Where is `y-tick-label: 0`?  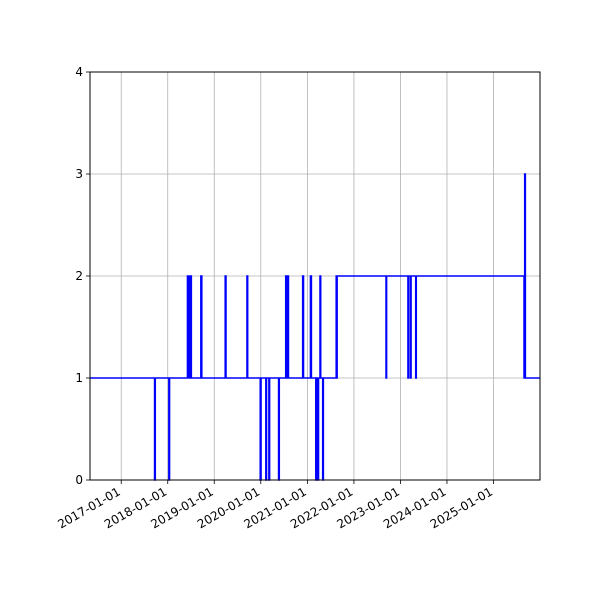 y-tick-label: 0 is located at coordinates (79, 480).